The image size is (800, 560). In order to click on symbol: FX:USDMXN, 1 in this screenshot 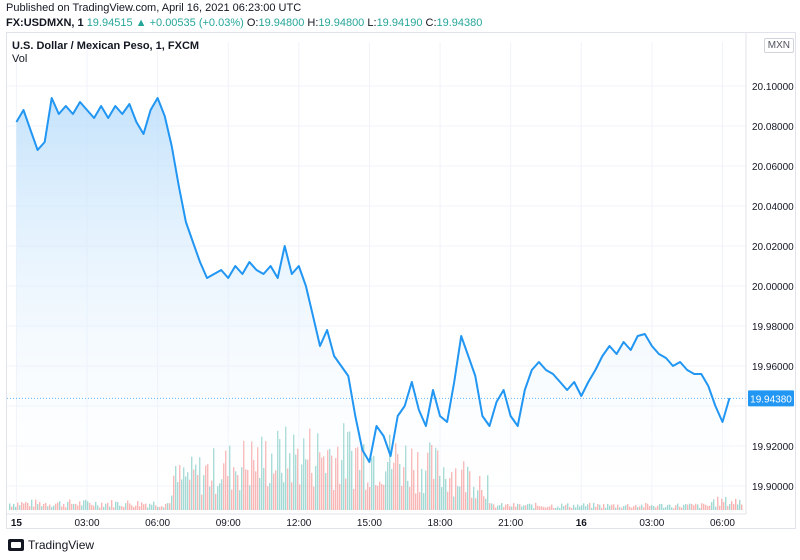, I will do `click(45, 23)`.